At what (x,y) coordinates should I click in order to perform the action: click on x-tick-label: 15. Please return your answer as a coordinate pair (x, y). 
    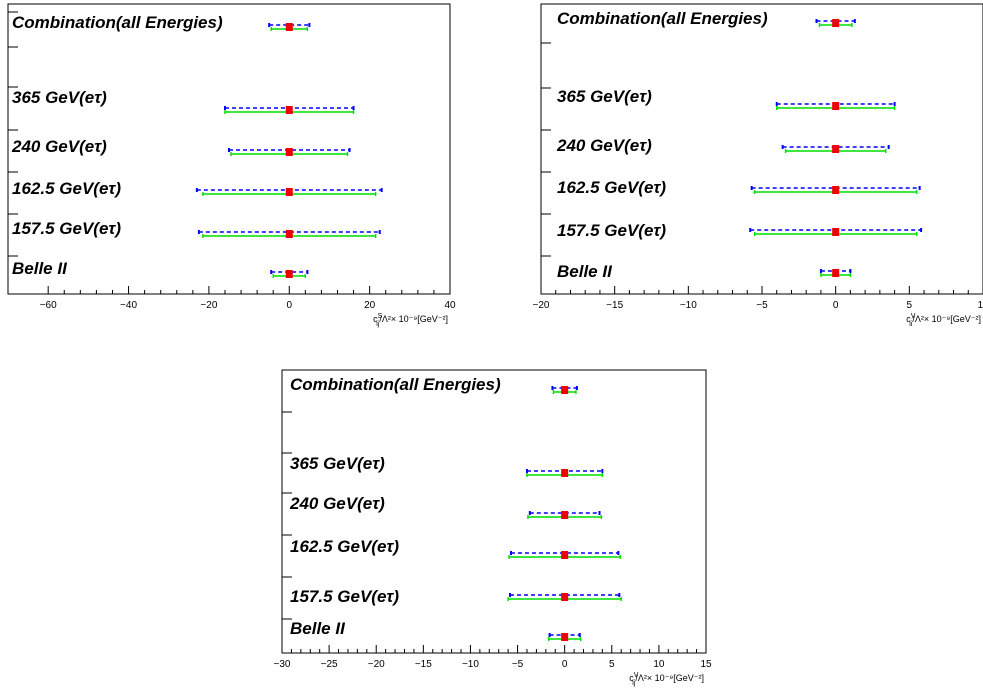
    Looking at the image, I should click on (706, 664).